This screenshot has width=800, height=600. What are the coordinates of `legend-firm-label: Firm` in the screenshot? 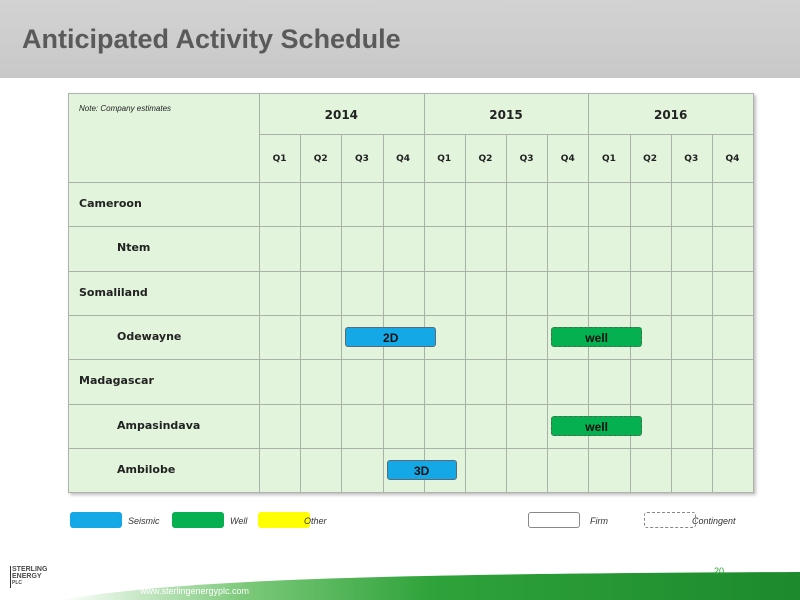 It's located at (599, 521).